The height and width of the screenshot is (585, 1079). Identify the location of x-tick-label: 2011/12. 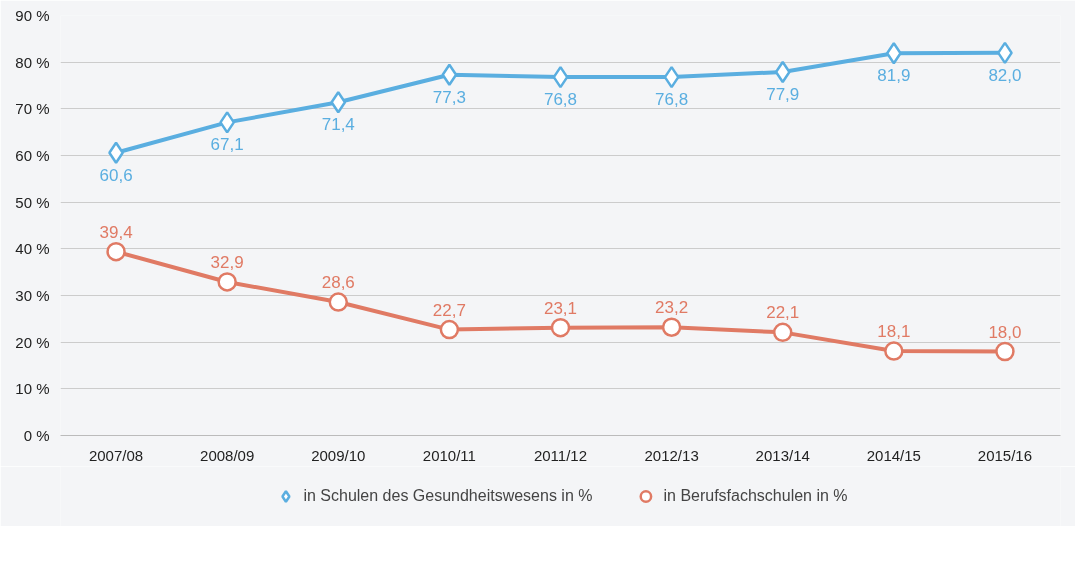
(560, 455).